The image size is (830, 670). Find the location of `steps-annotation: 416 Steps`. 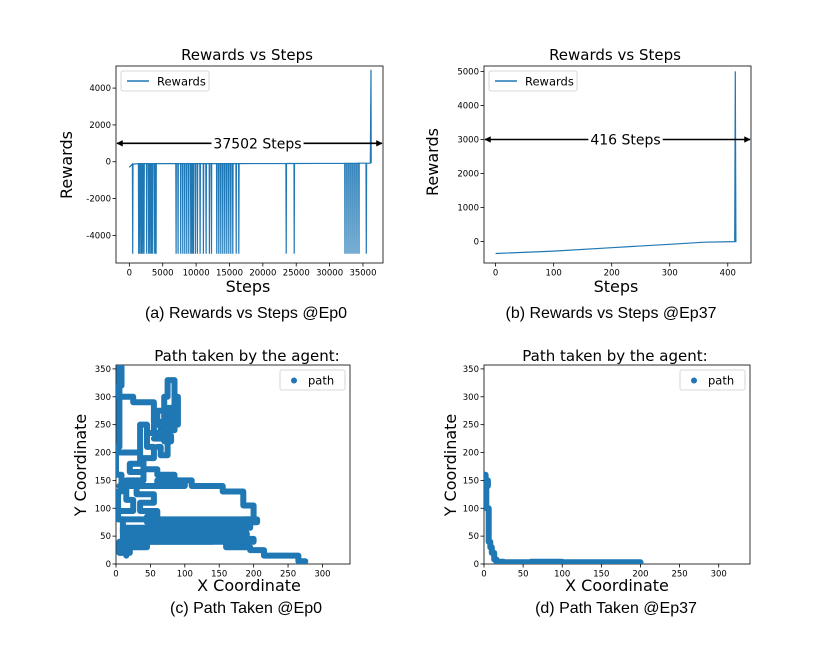

steps-annotation: 416 Steps is located at coordinates (625, 140).